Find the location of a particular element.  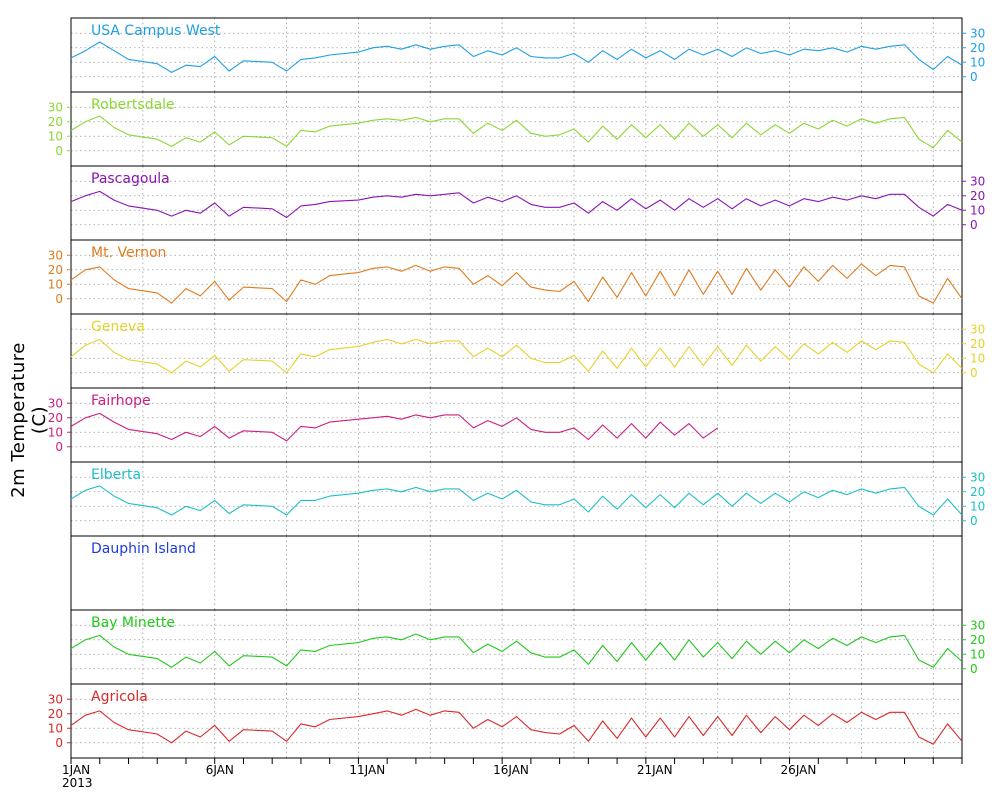

x-tick-label: 1JAN is located at coordinates (76, 770).